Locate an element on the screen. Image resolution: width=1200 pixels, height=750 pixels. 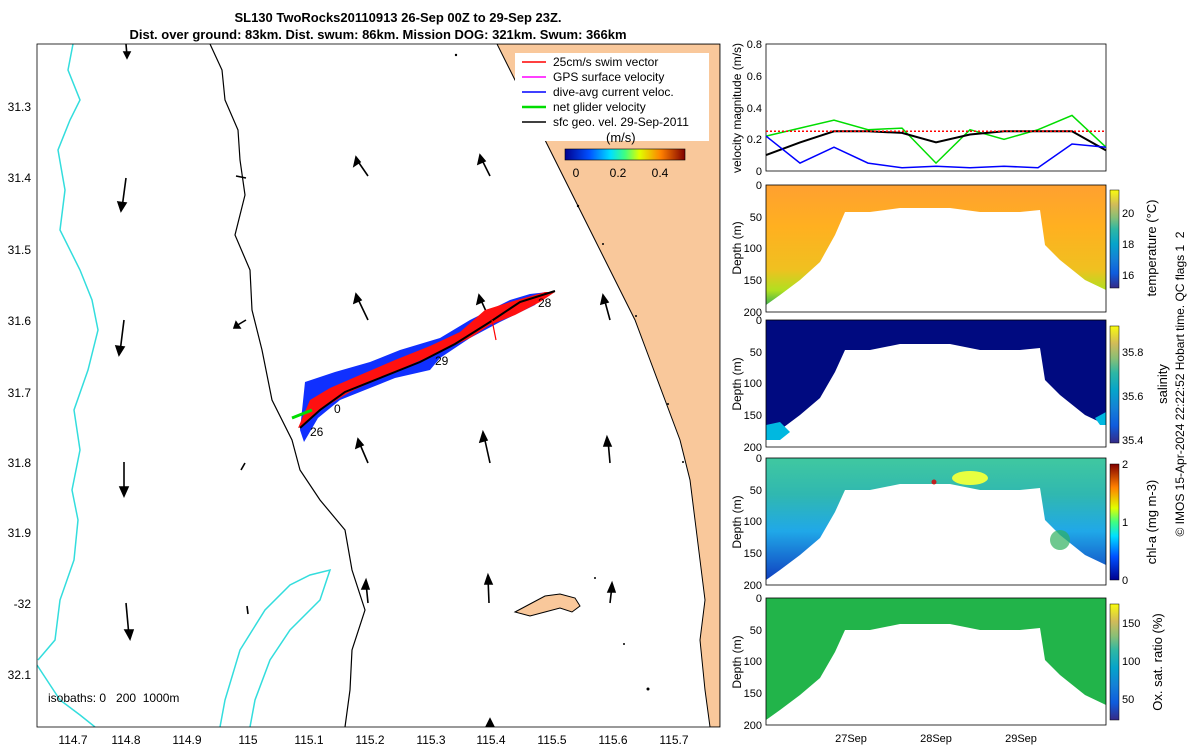
y-tick-31.4: 31.4 is located at coordinates (20, 178).